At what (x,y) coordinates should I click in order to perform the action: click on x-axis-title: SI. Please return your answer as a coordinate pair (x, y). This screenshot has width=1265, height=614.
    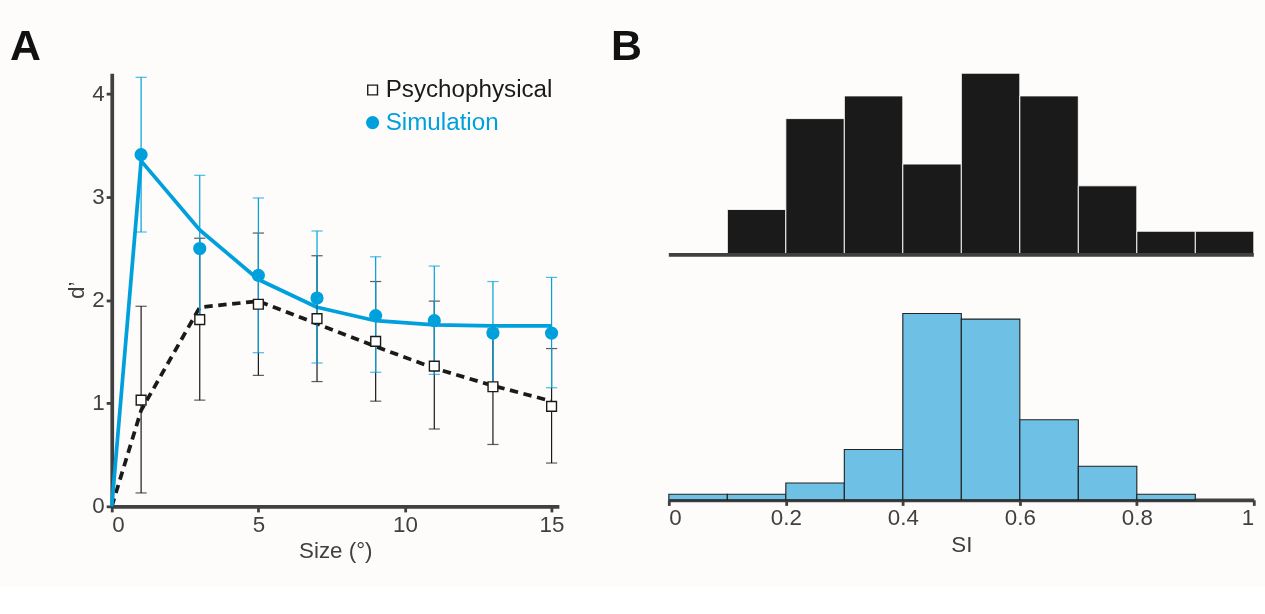
    Looking at the image, I should click on (962, 544).